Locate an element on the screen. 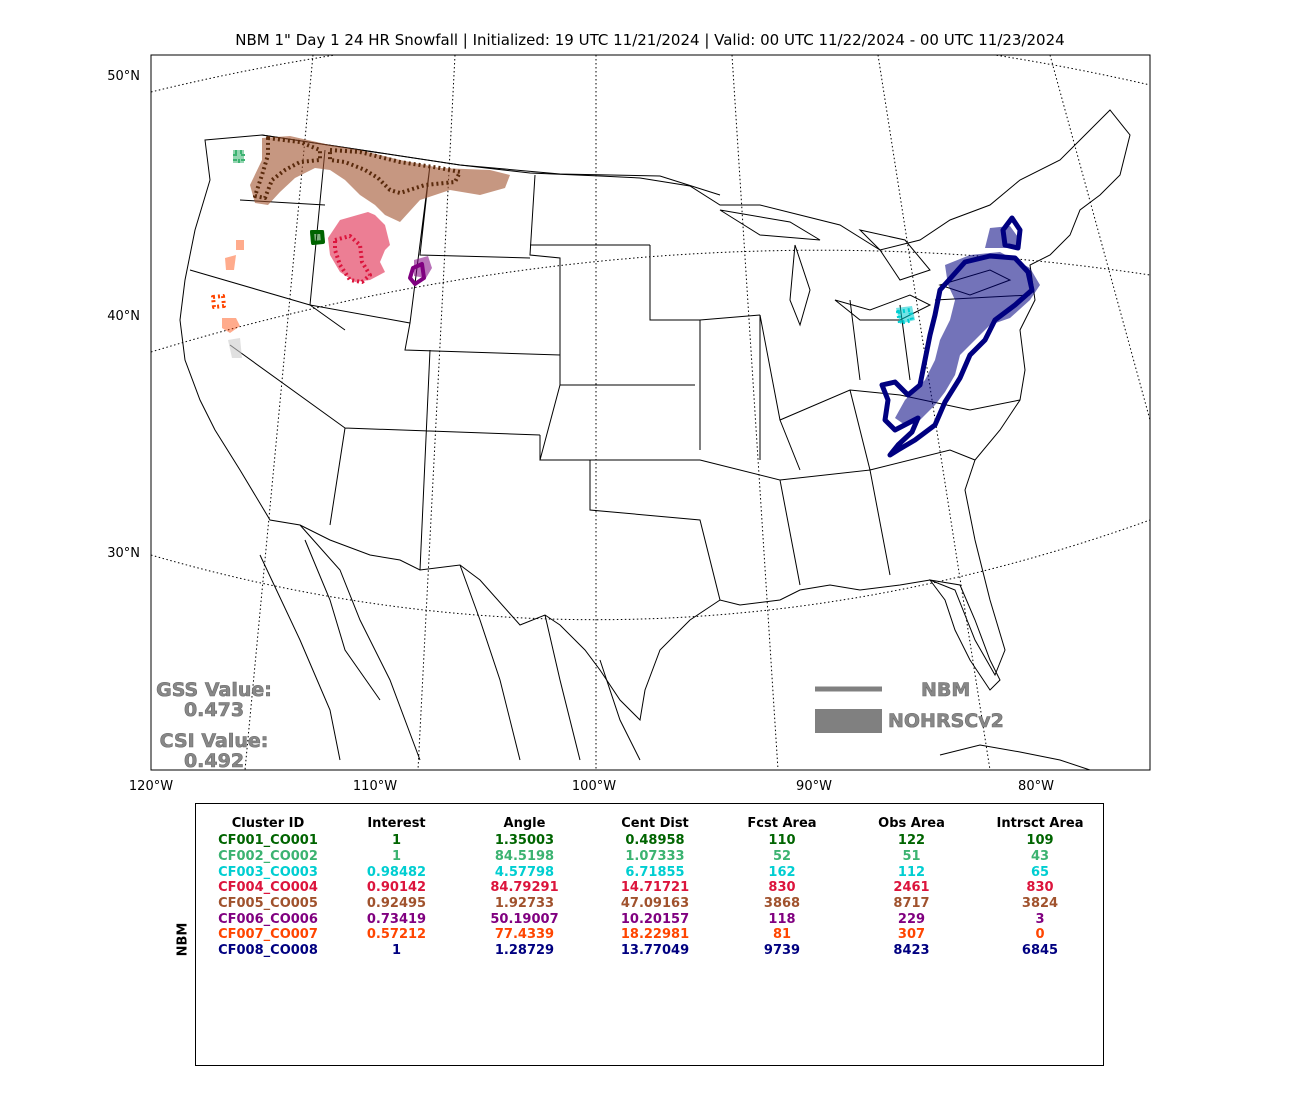 This screenshot has height=1100, width=1300. table-cell: 4.57798 is located at coordinates (524, 872).